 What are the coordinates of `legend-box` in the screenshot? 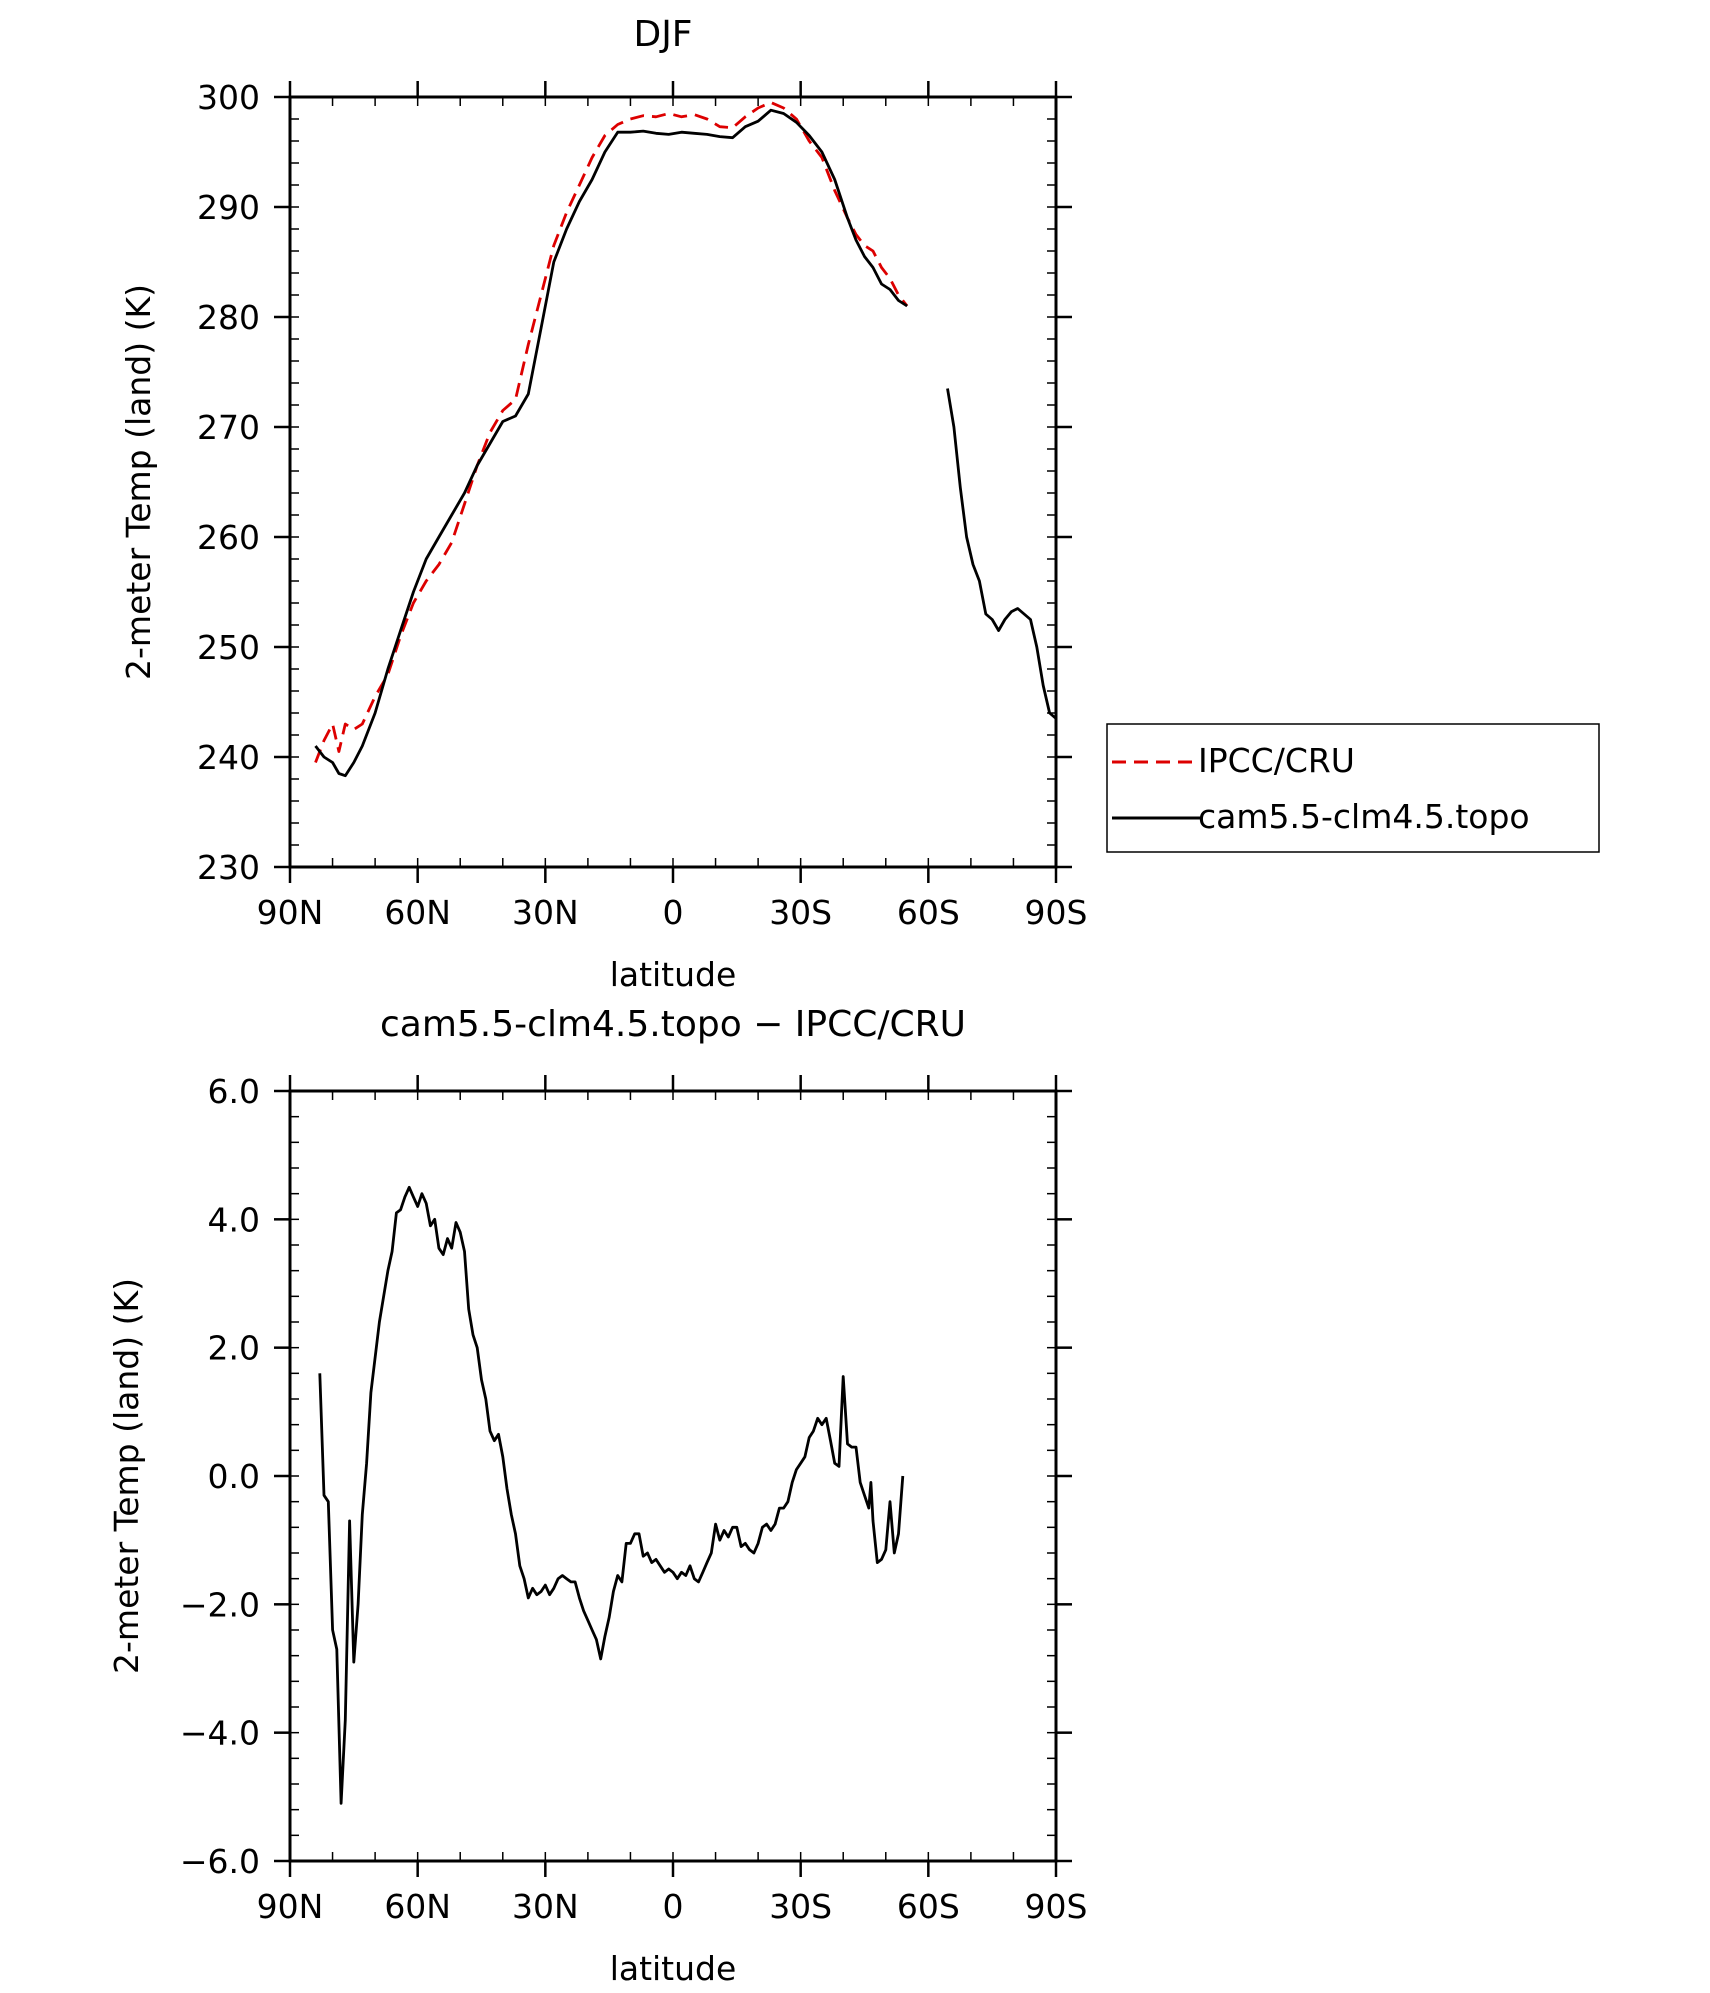 It's located at (1353, 788).